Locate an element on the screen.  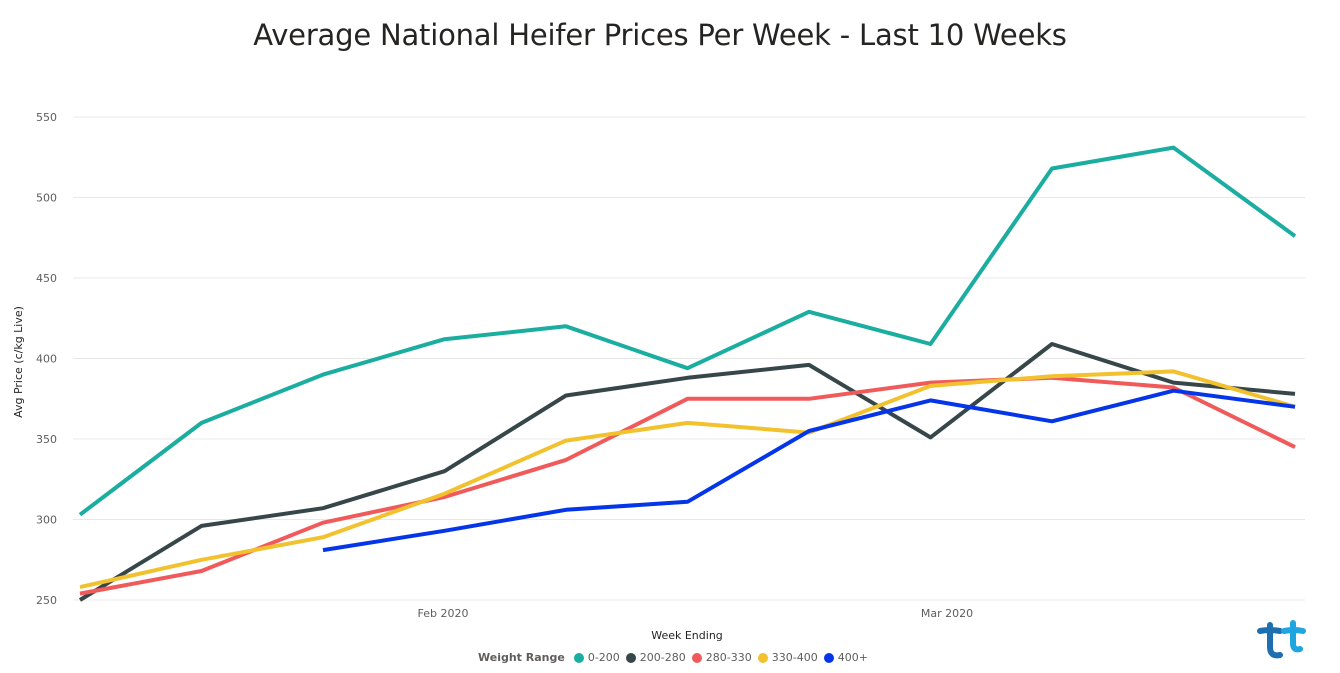
y-tick-label: 500 is located at coordinates (46, 198).